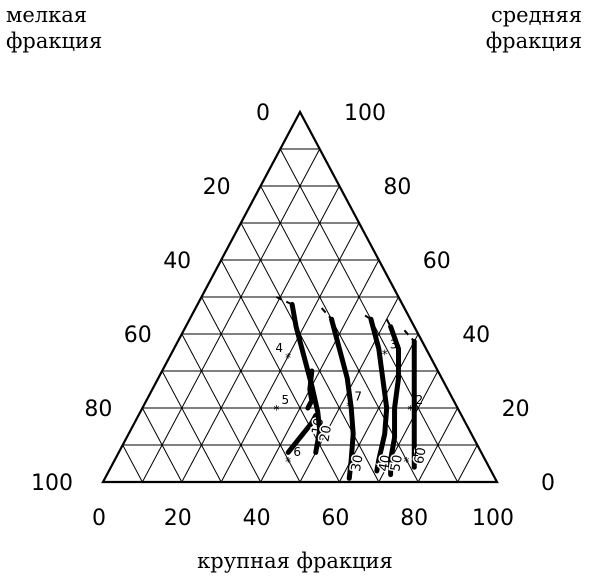 The image size is (590, 580). What do you see at coordinates (263, 113) in the screenshot?
I see `tick-label-fine: 0` at bounding box center [263, 113].